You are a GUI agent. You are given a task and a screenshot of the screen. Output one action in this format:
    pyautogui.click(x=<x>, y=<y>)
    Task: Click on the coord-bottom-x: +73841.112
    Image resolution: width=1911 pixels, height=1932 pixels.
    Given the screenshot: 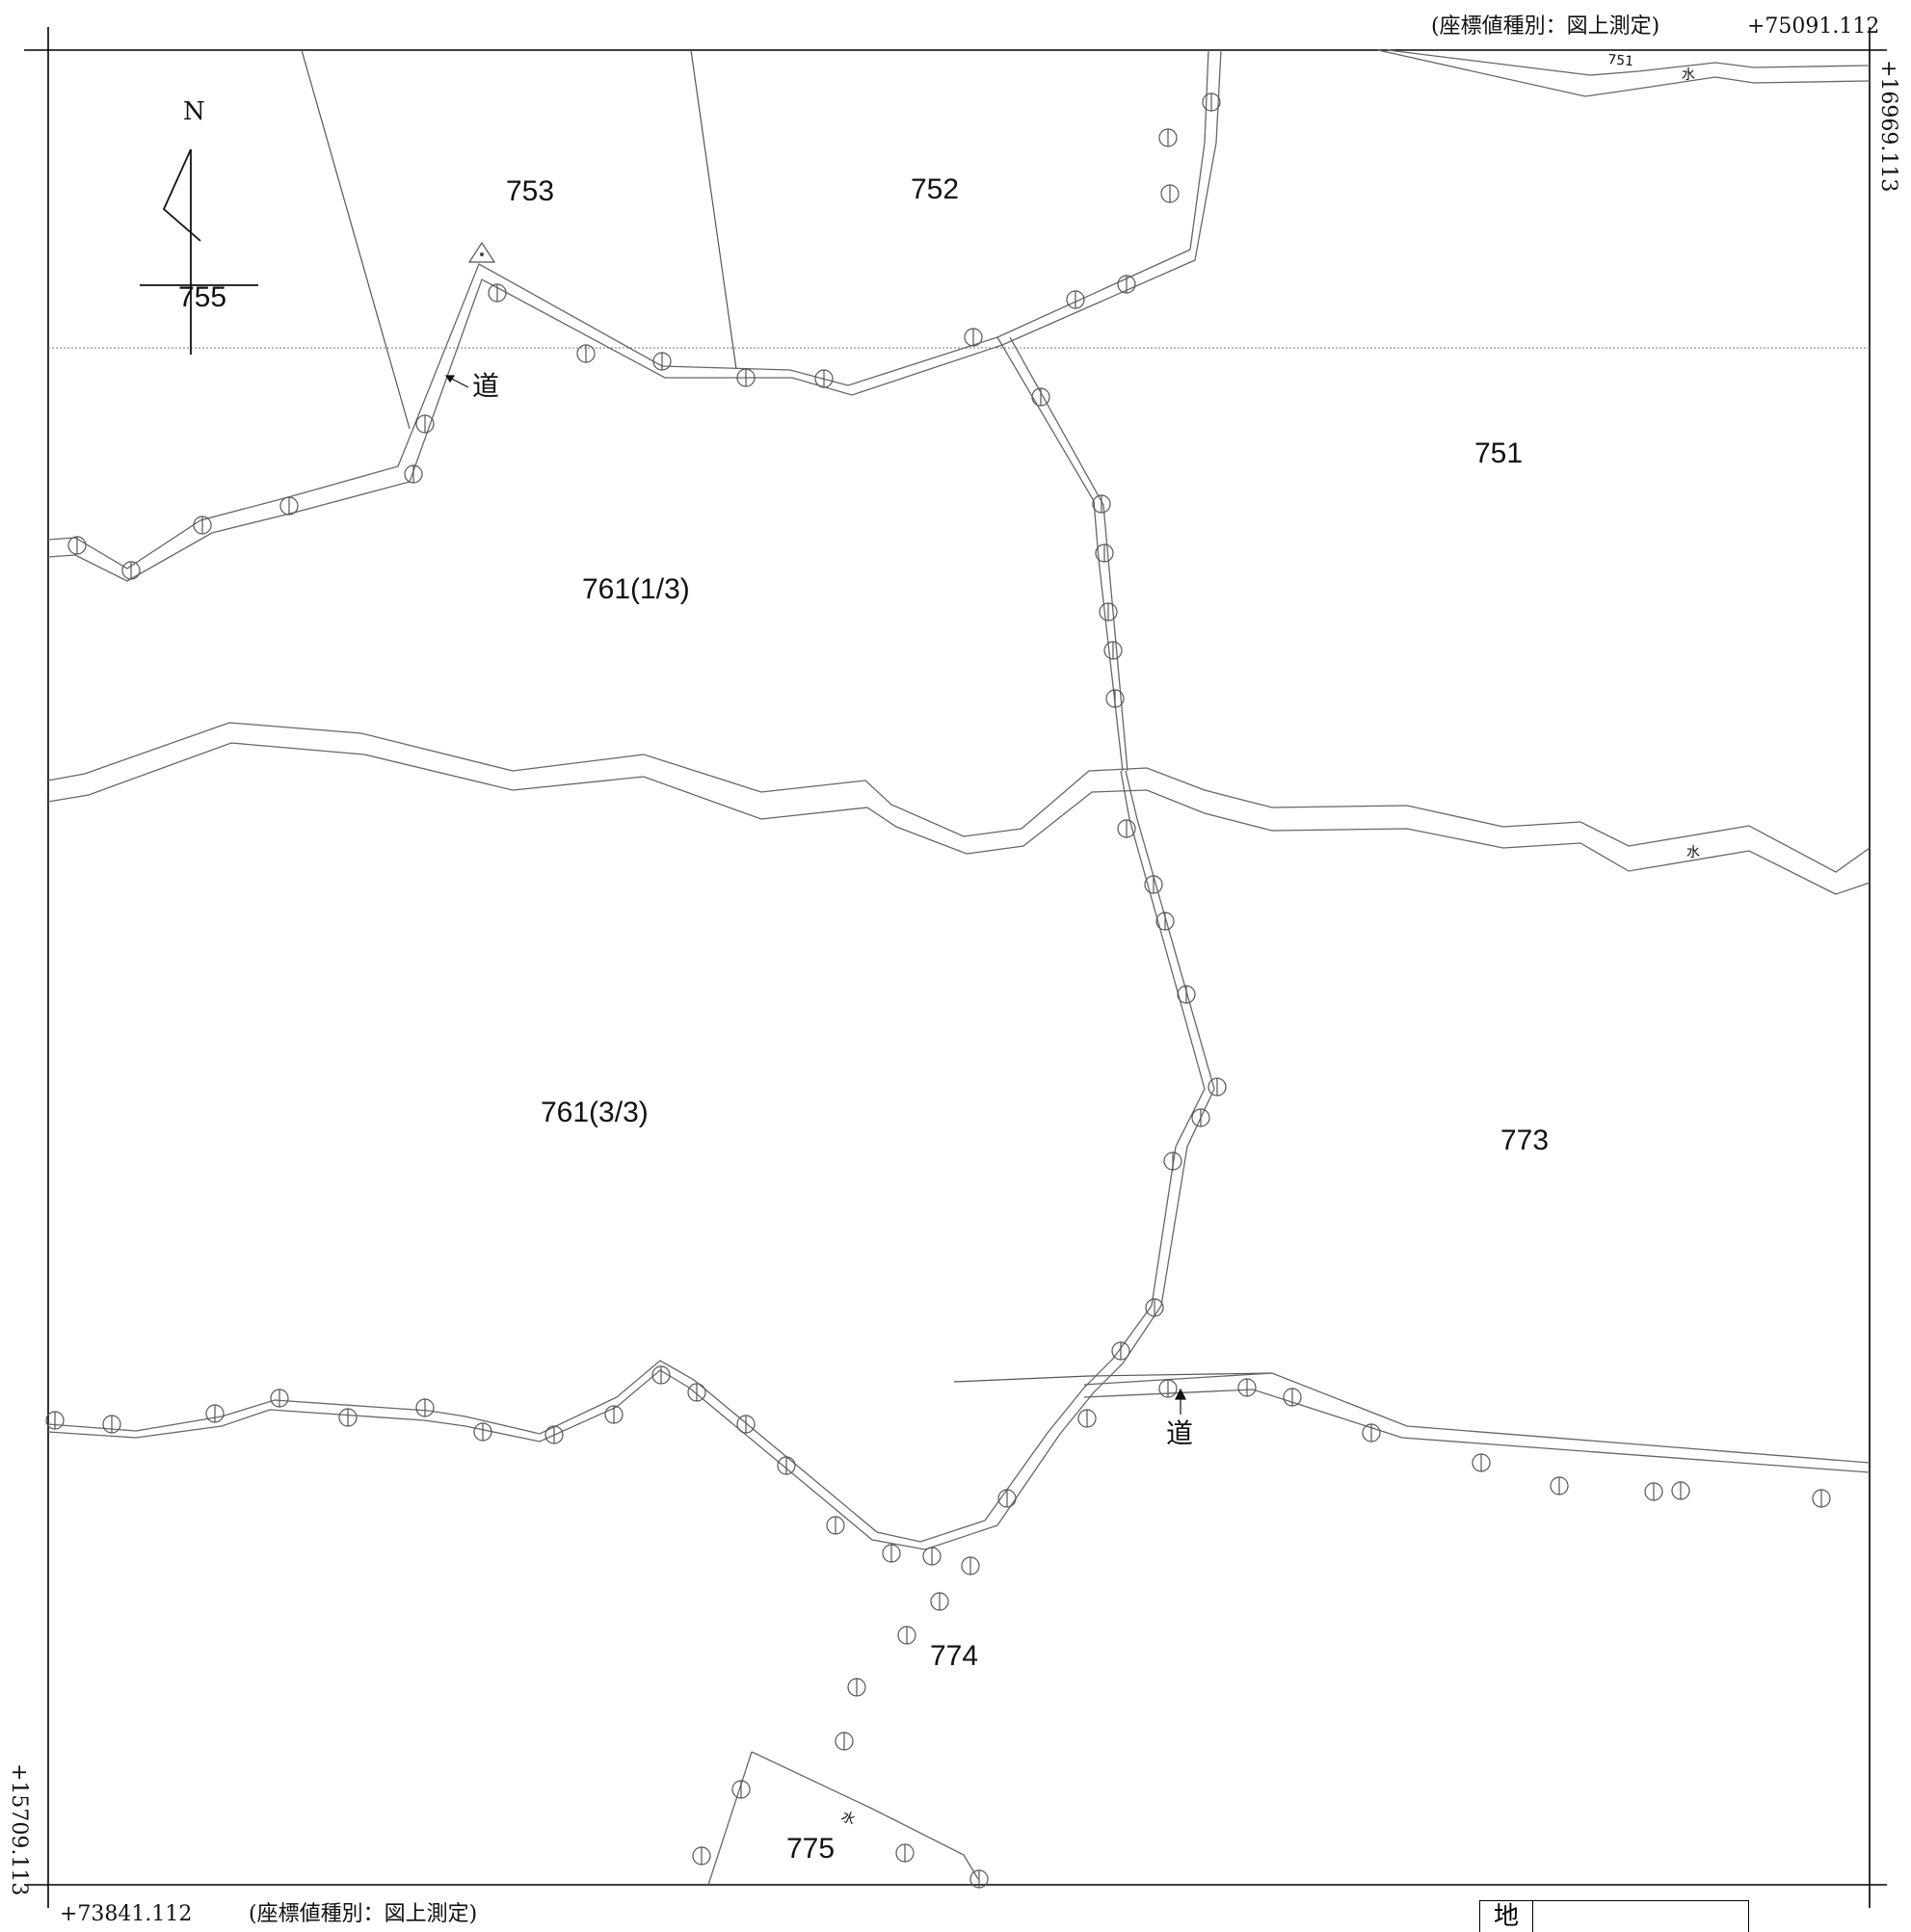 What is the action you would take?
    pyautogui.click(x=126, y=1914)
    